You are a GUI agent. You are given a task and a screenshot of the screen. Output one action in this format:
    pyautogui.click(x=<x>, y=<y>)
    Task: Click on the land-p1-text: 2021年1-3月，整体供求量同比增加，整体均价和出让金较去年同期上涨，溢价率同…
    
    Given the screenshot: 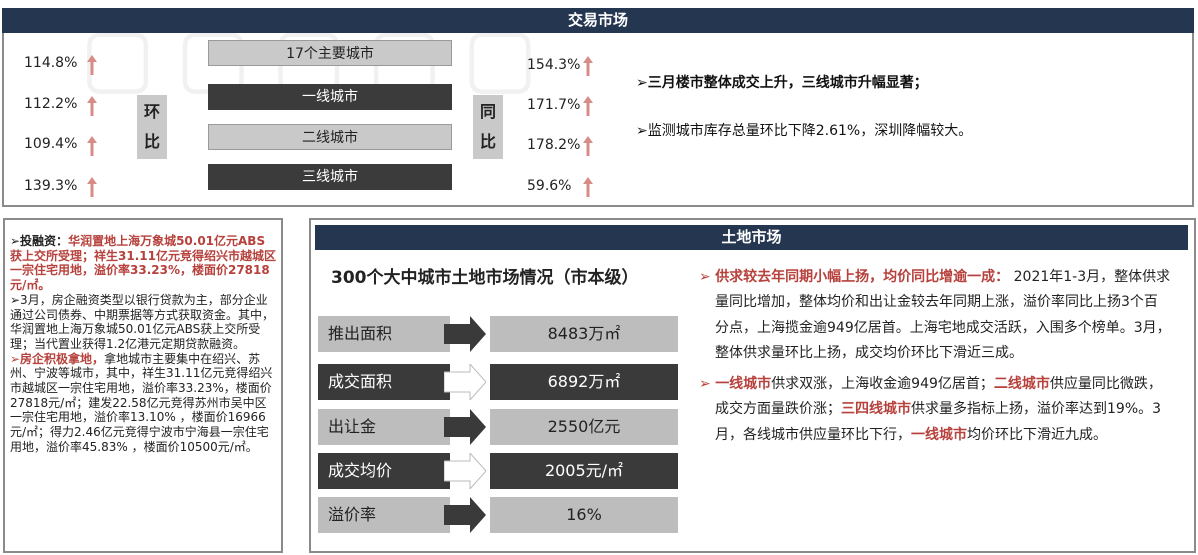 What is the action you would take?
    pyautogui.click(x=943, y=315)
    